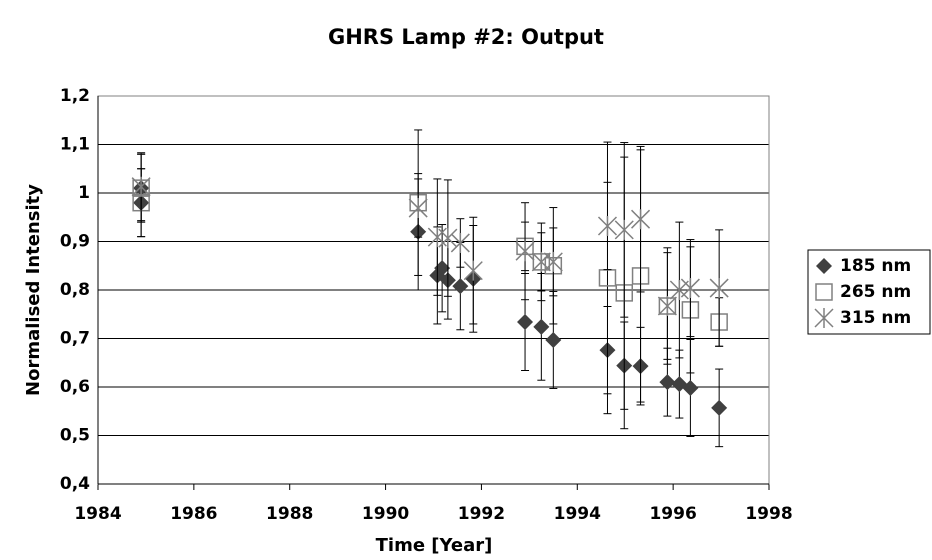  I want to click on x-tick-label: 1998, so click(768, 514).